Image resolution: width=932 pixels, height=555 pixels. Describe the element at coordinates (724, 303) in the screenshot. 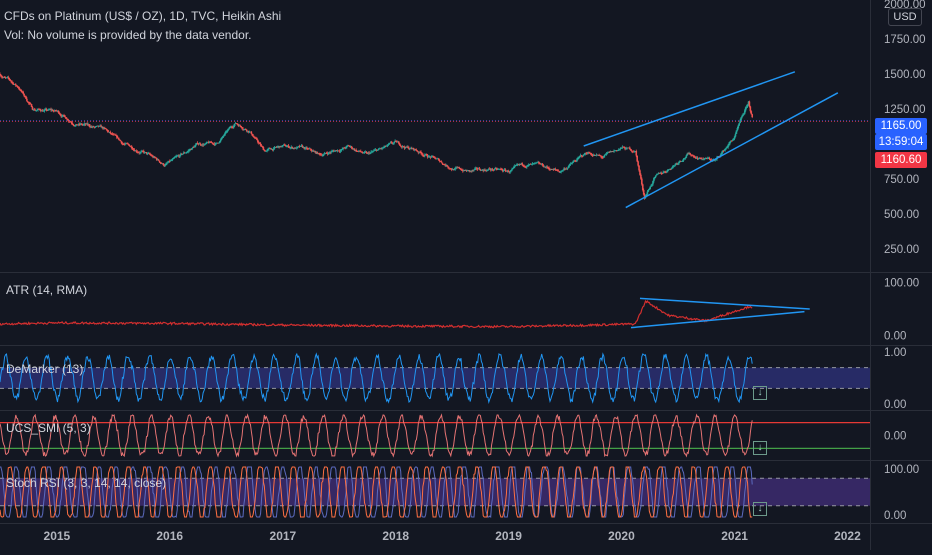

I see `atr-trendline` at that location.